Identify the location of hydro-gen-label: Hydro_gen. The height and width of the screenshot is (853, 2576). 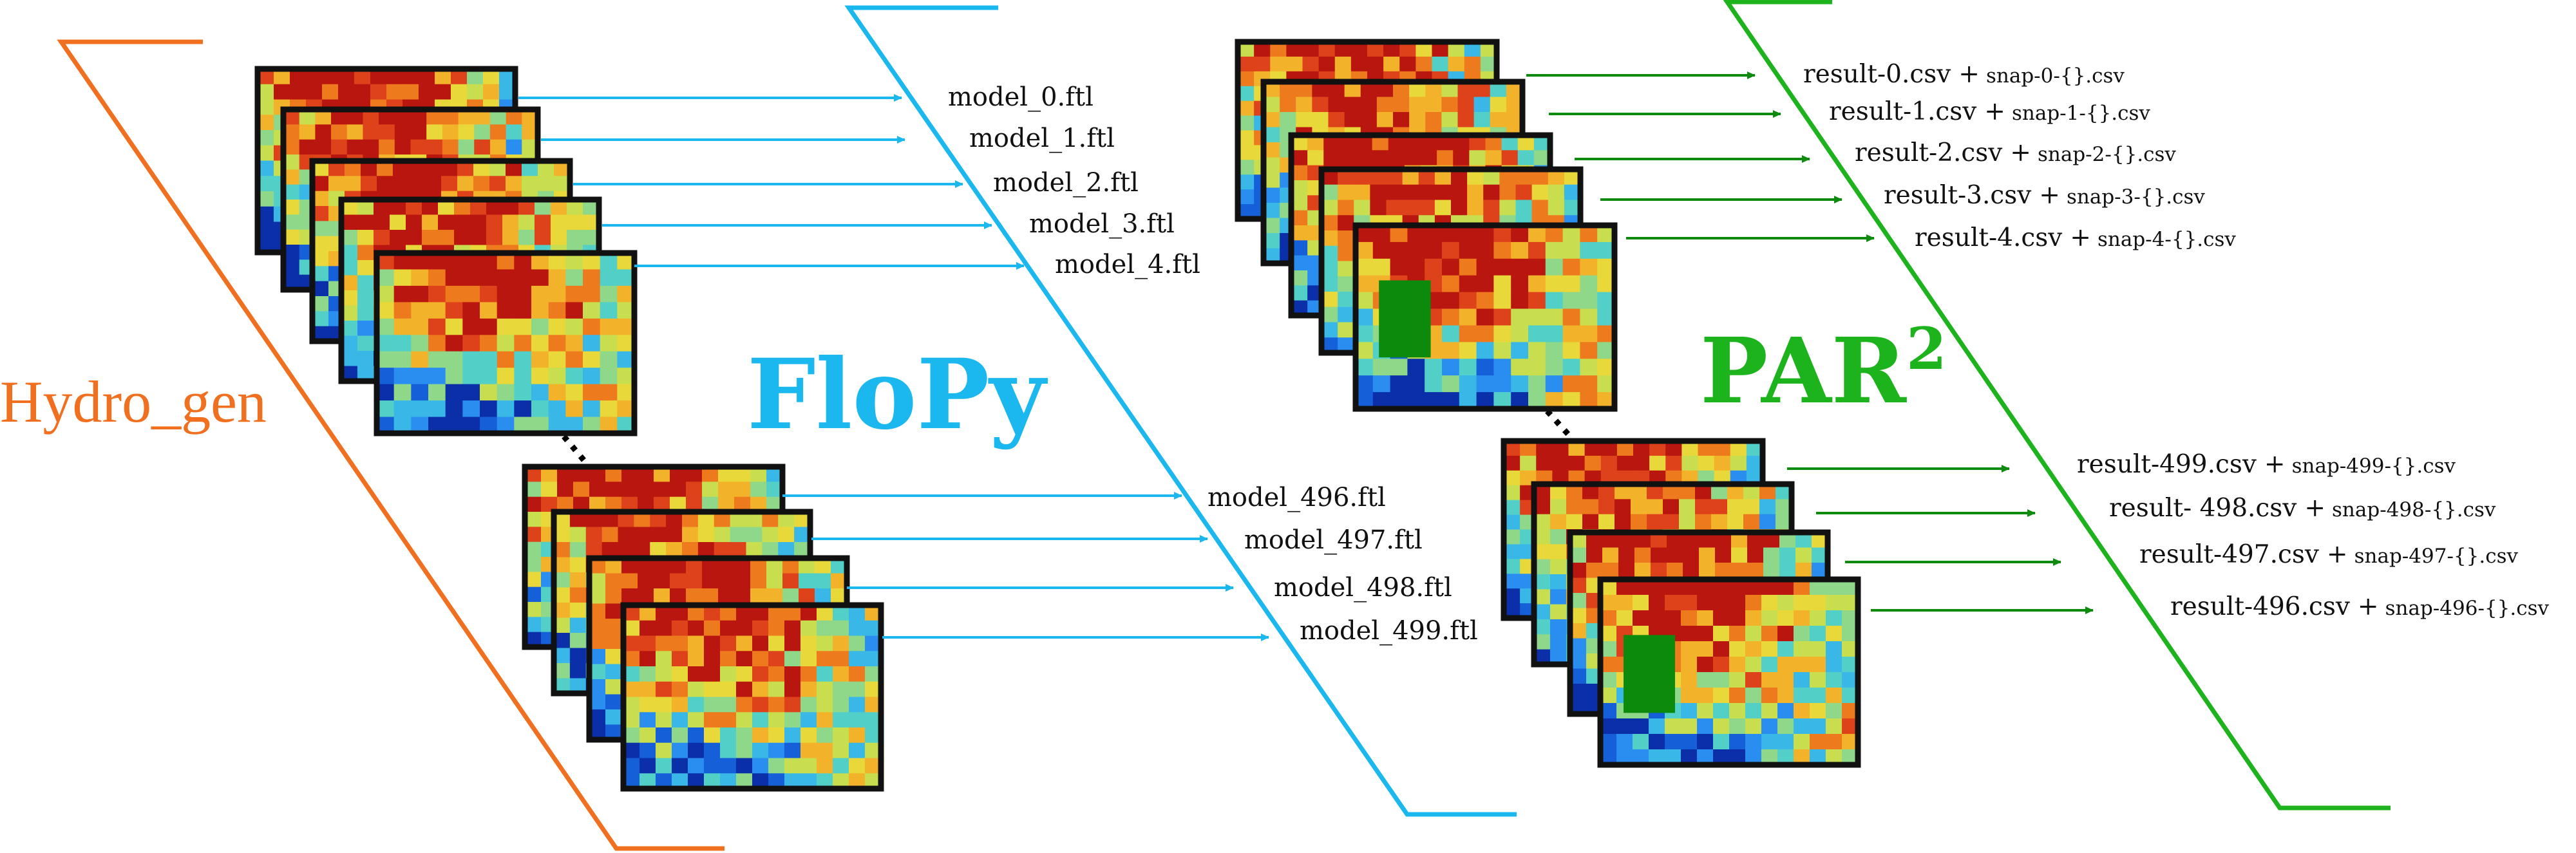
(133, 402).